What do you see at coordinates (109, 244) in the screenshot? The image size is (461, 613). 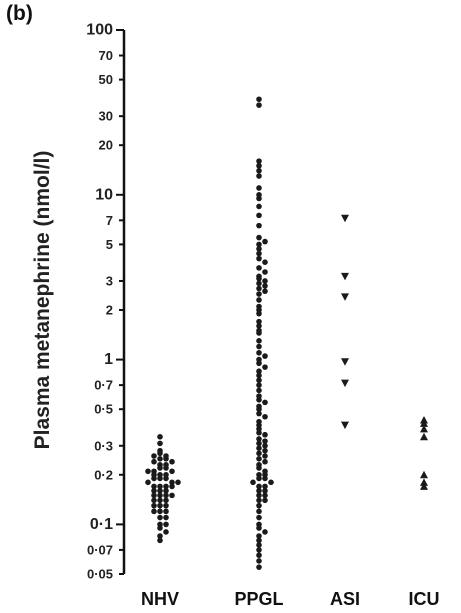 I see `y-tick-label: 5` at bounding box center [109, 244].